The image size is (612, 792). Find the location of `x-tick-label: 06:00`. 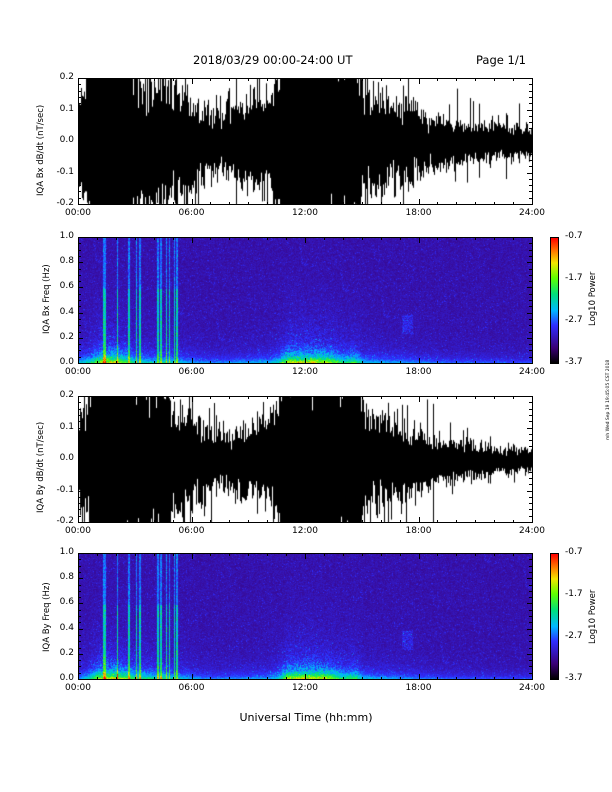

x-tick-label: 06:00 is located at coordinates (191, 372).